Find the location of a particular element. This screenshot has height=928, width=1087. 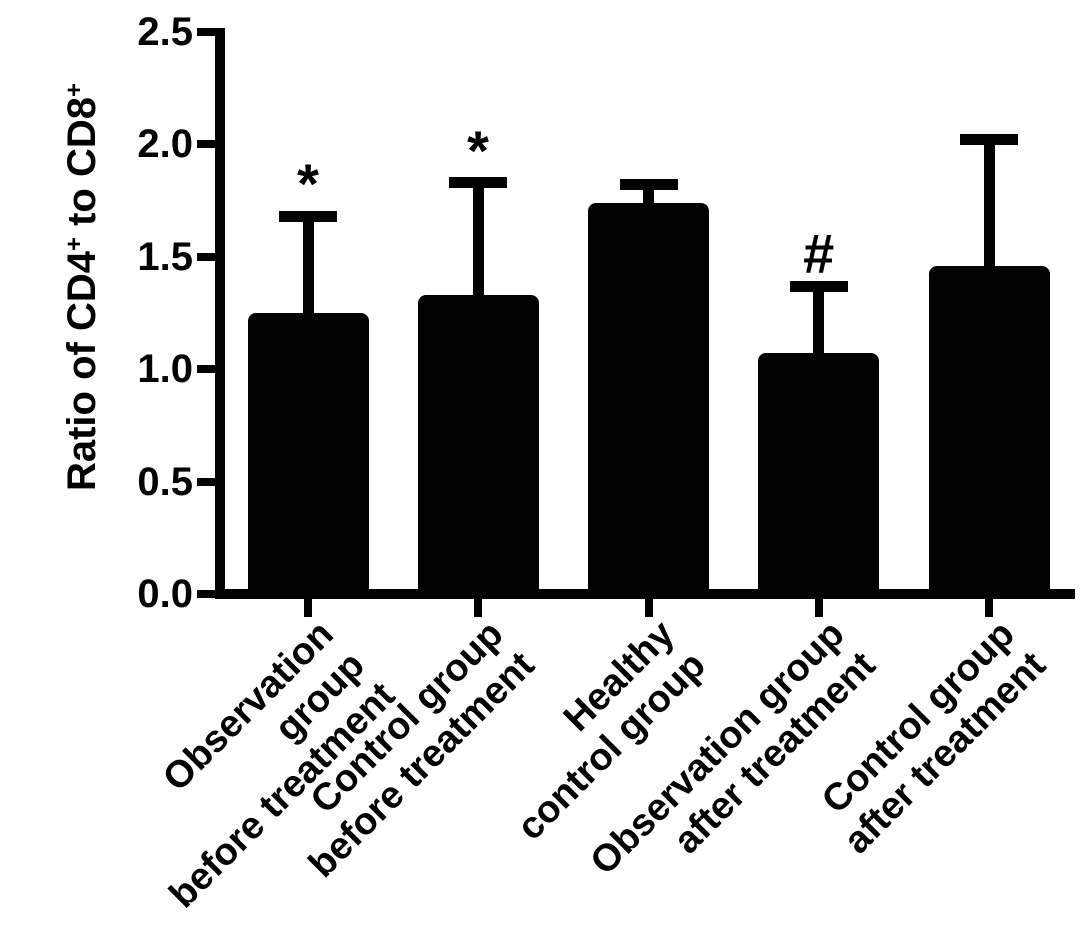

significance-annotation: # is located at coordinates (819, 254).